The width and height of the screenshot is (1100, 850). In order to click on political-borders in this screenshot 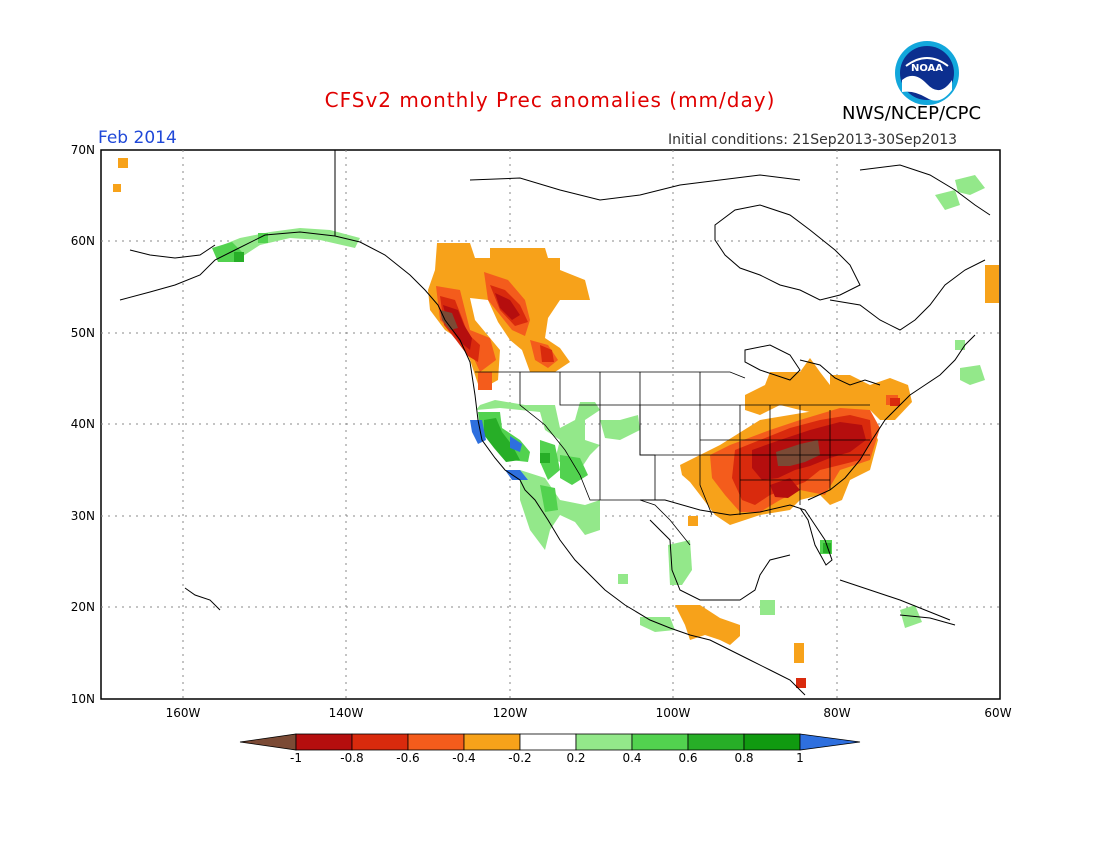, I will do `click(672, 458)`.